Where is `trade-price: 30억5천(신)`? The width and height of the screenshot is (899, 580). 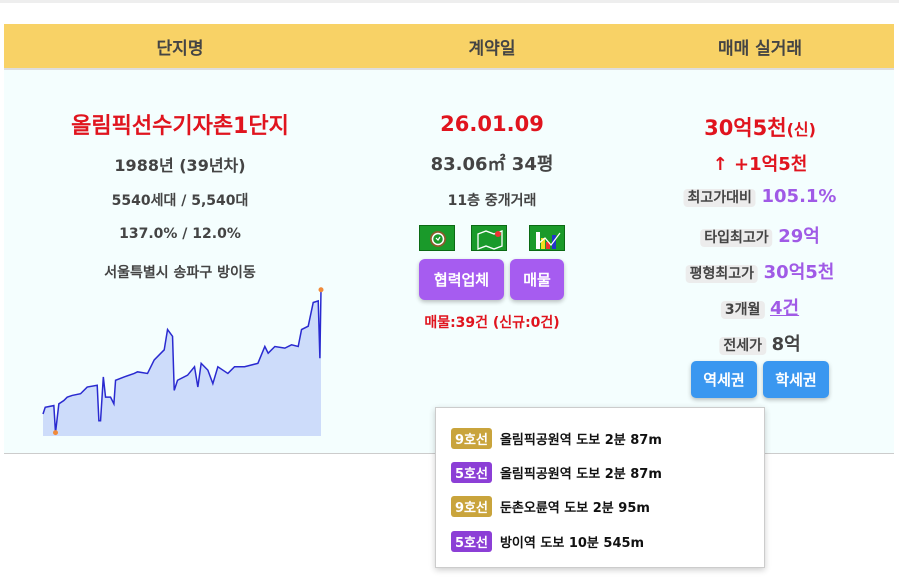
trade-price: 30억5천(신) is located at coordinates (760, 127).